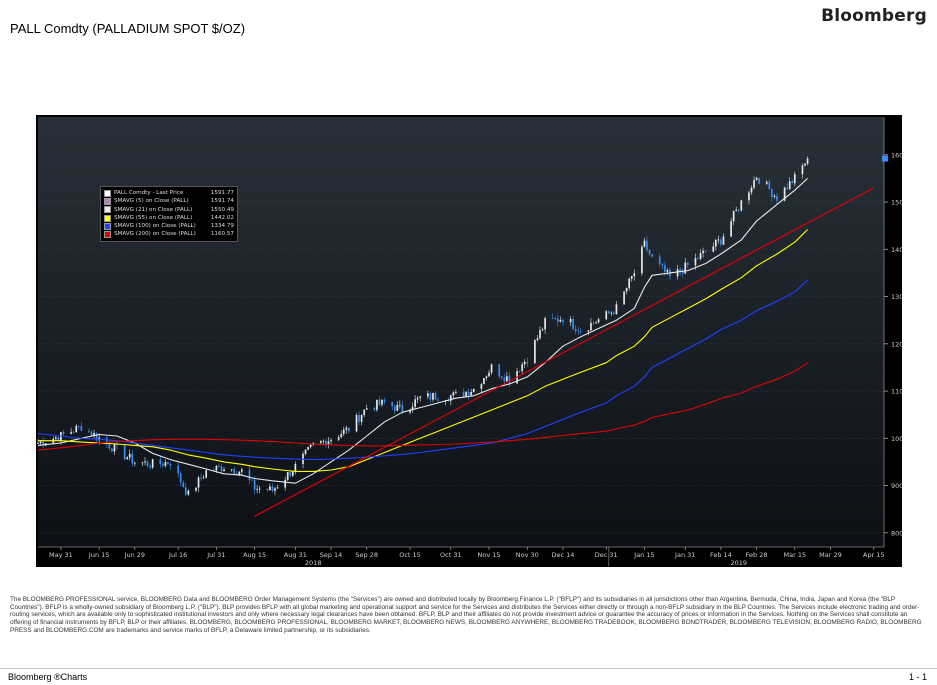 This screenshot has width=937, height=685. What do you see at coordinates (757, 555) in the screenshot?
I see `x-tick-label: Feb 28` at bounding box center [757, 555].